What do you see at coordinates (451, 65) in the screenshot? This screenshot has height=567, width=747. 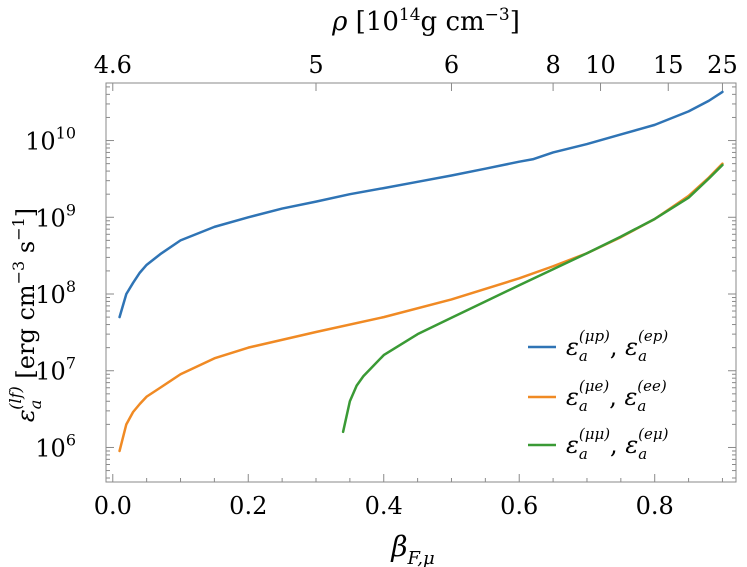 I see `top-tick-label: 6` at bounding box center [451, 65].